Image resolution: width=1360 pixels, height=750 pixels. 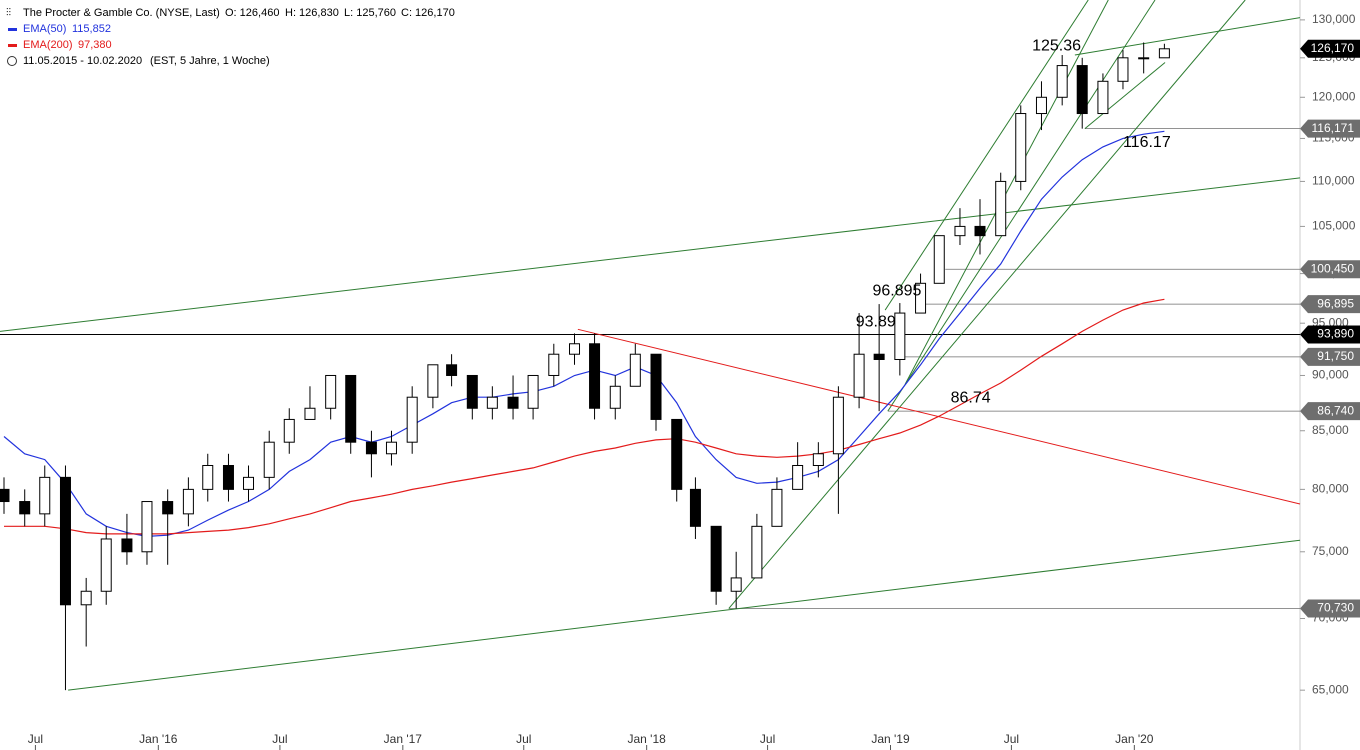 I want to click on ohlc-low: L: 125,760, so click(x=370, y=13).